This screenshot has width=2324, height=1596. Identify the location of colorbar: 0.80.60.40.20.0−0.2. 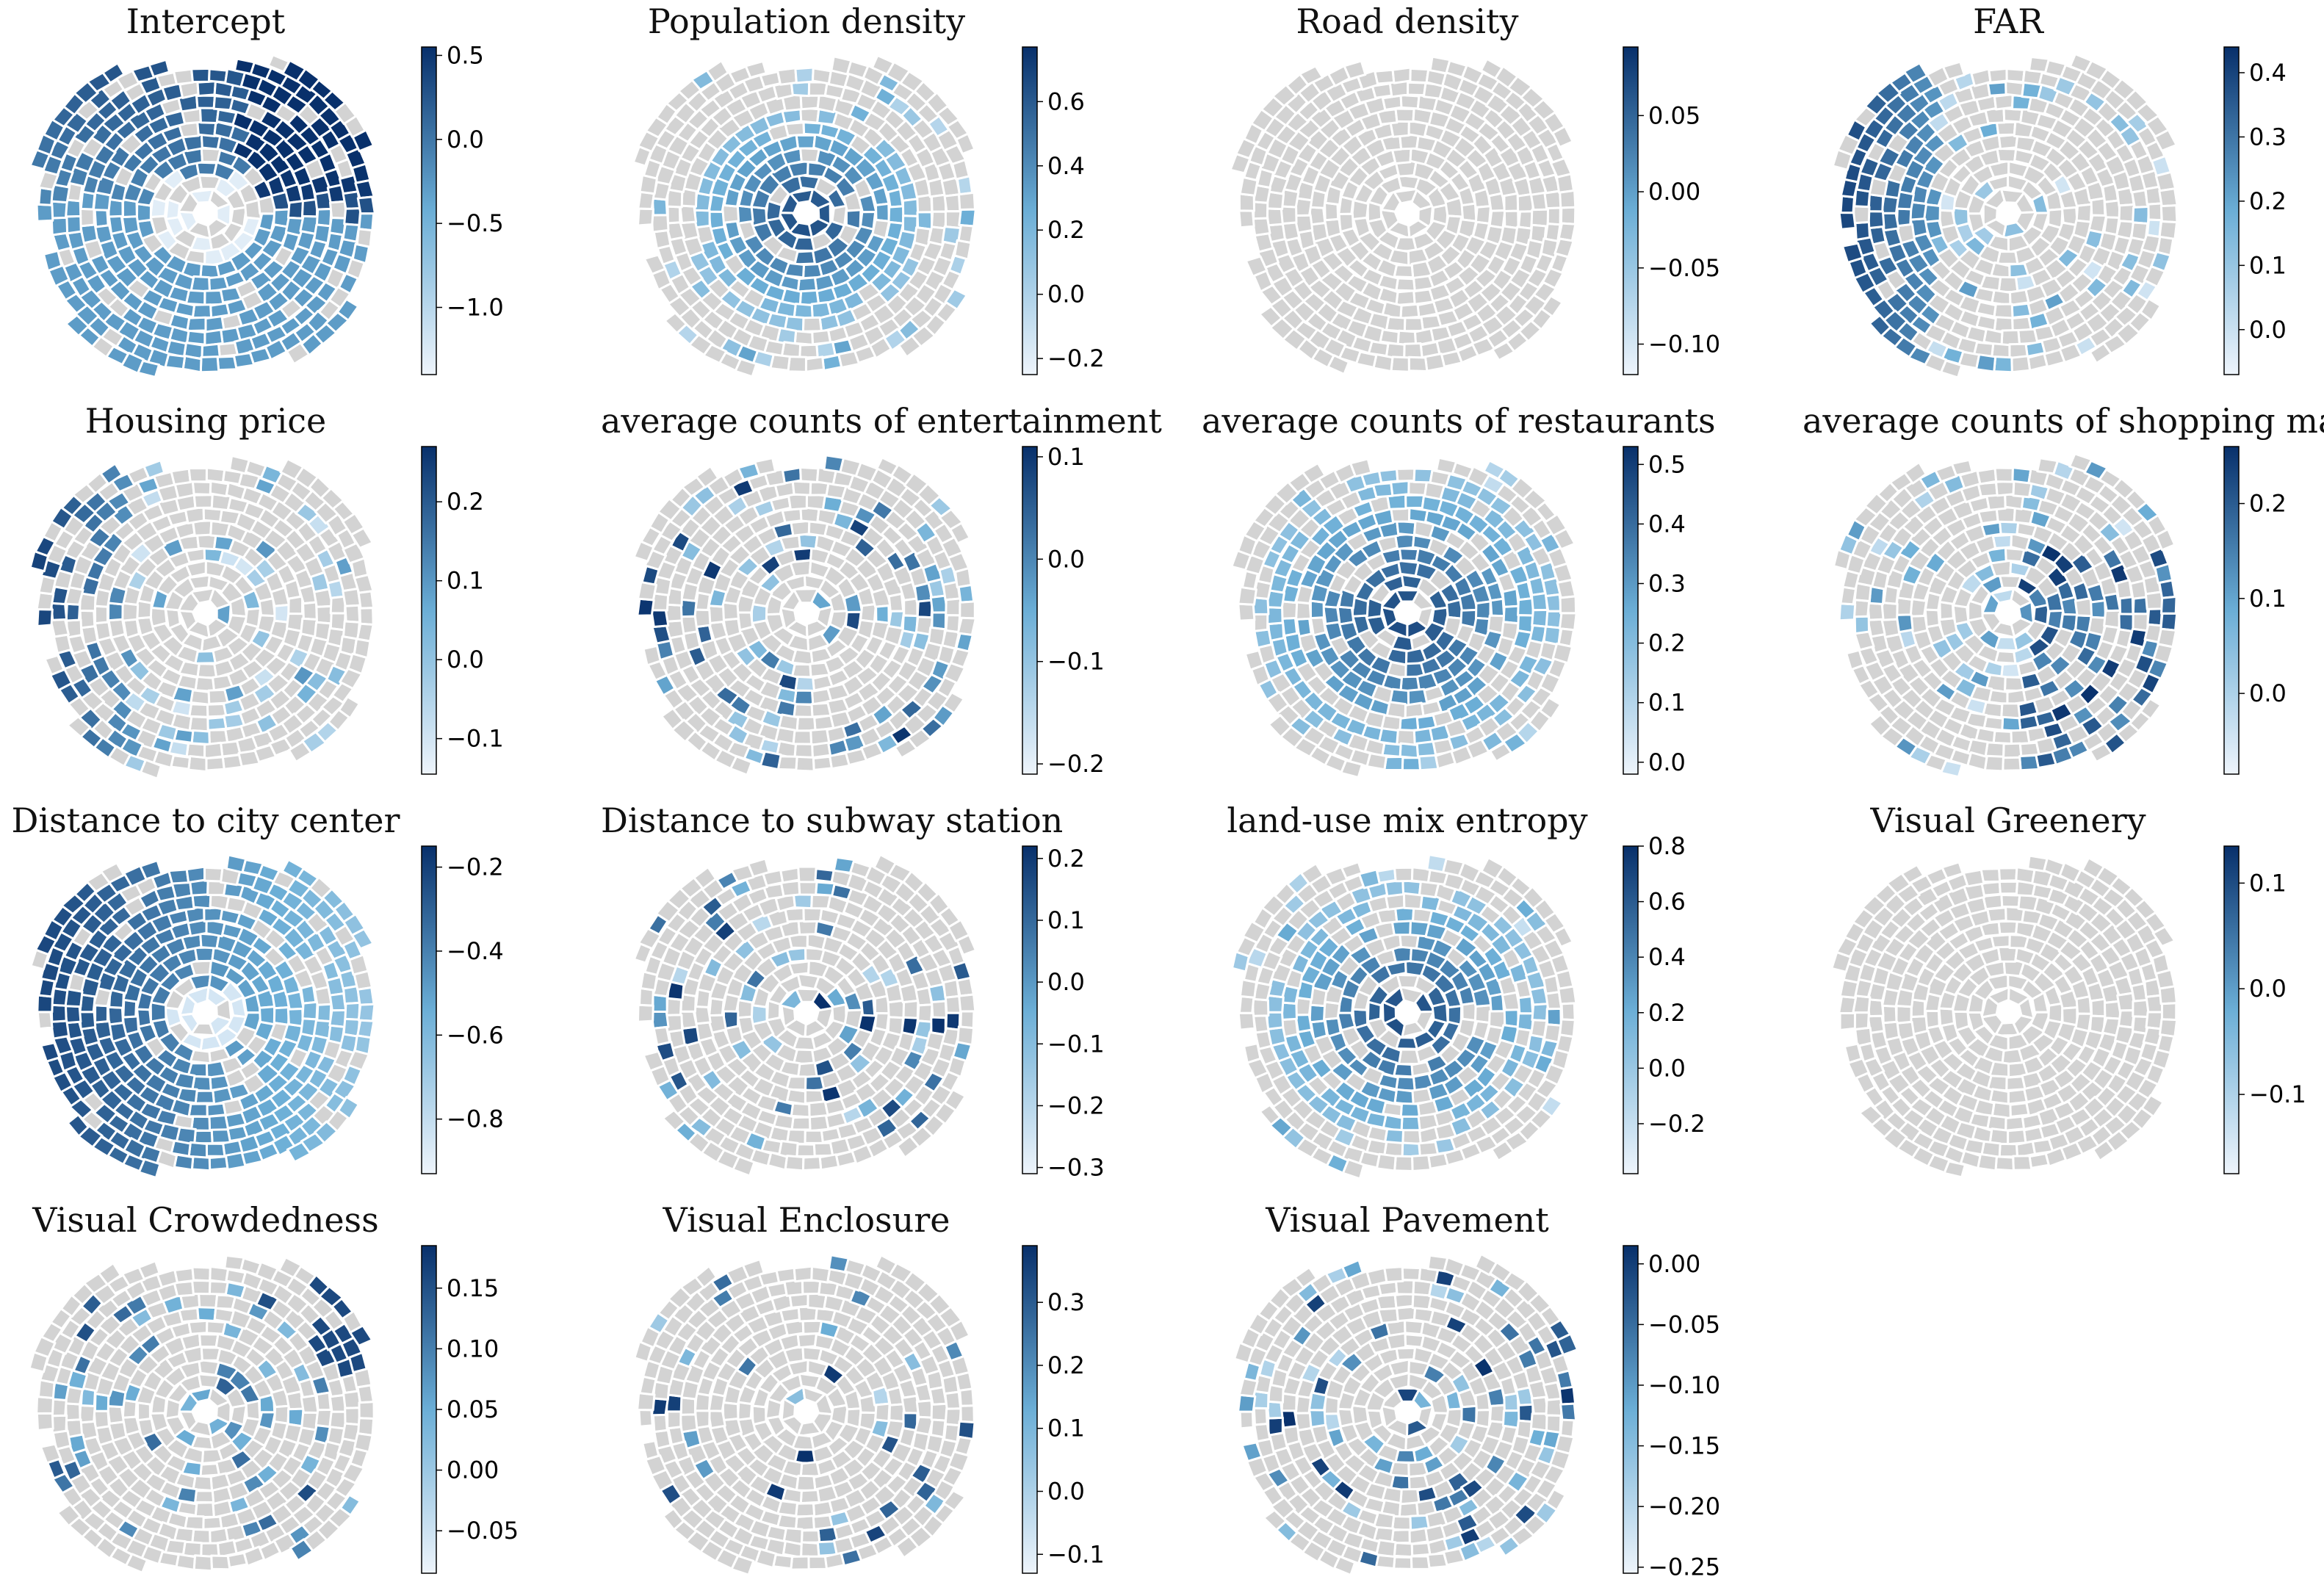
(1700, 1012).